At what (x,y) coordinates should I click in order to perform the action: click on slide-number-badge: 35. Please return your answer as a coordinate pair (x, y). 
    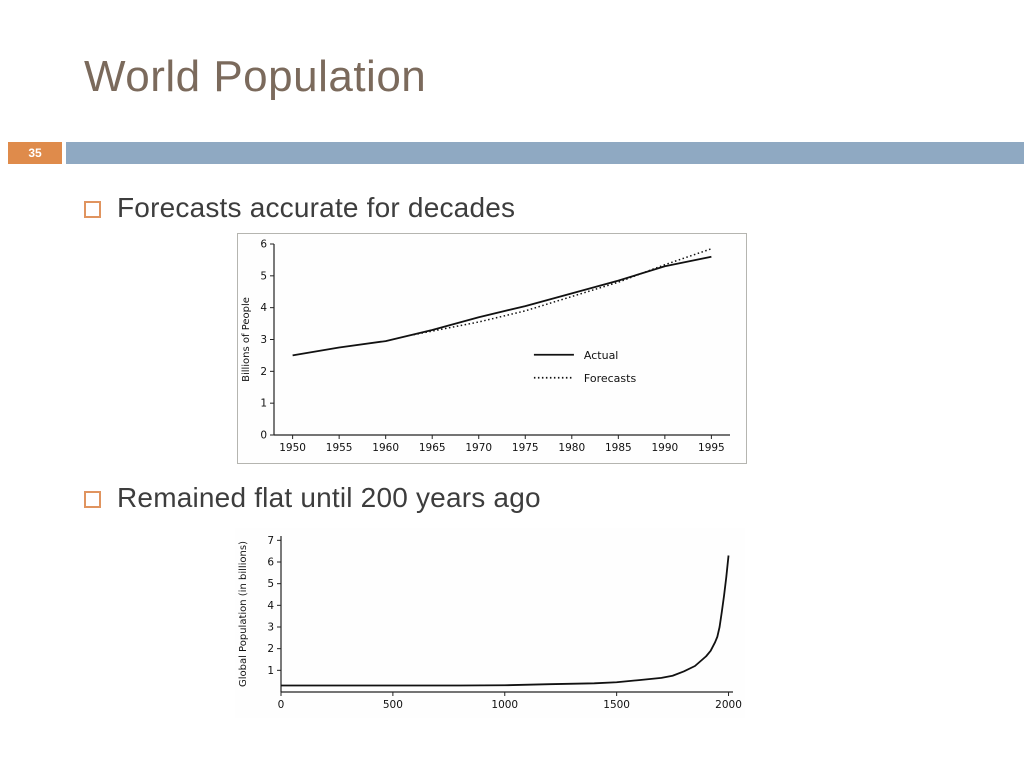
    Looking at the image, I should click on (35, 153).